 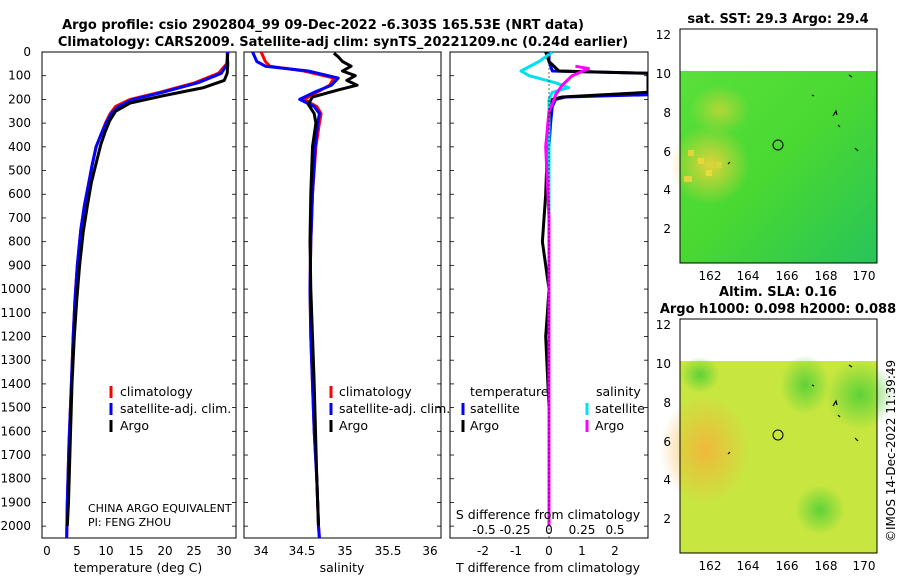 What do you see at coordinates (582, 530) in the screenshot?
I see `sdiff-tick: 0.25` at bounding box center [582, 530].